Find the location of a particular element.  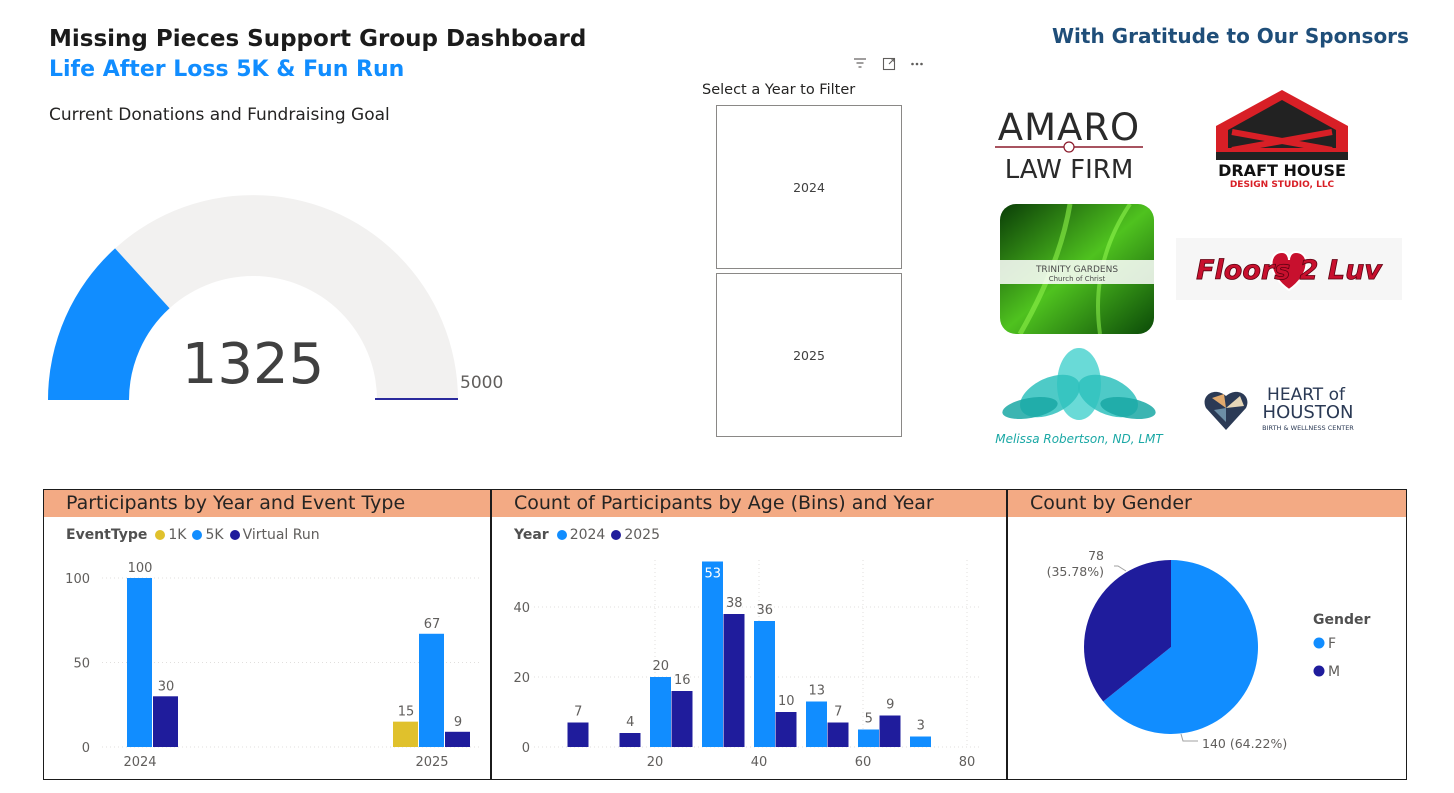

y-tick-label: 0 is located at coordinates (86, 748).